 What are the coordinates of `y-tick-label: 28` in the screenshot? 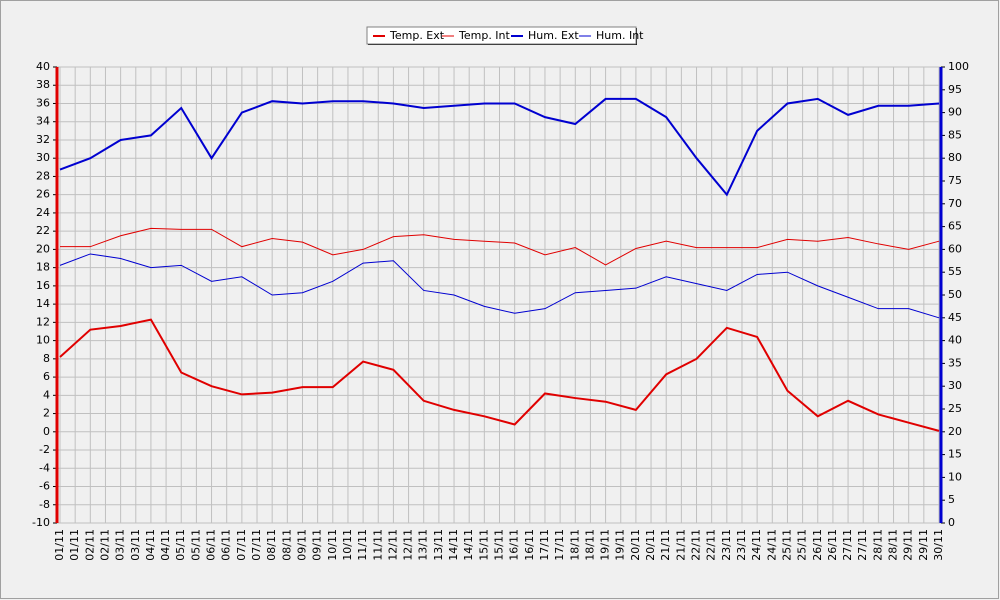 It's located at (43, 175).